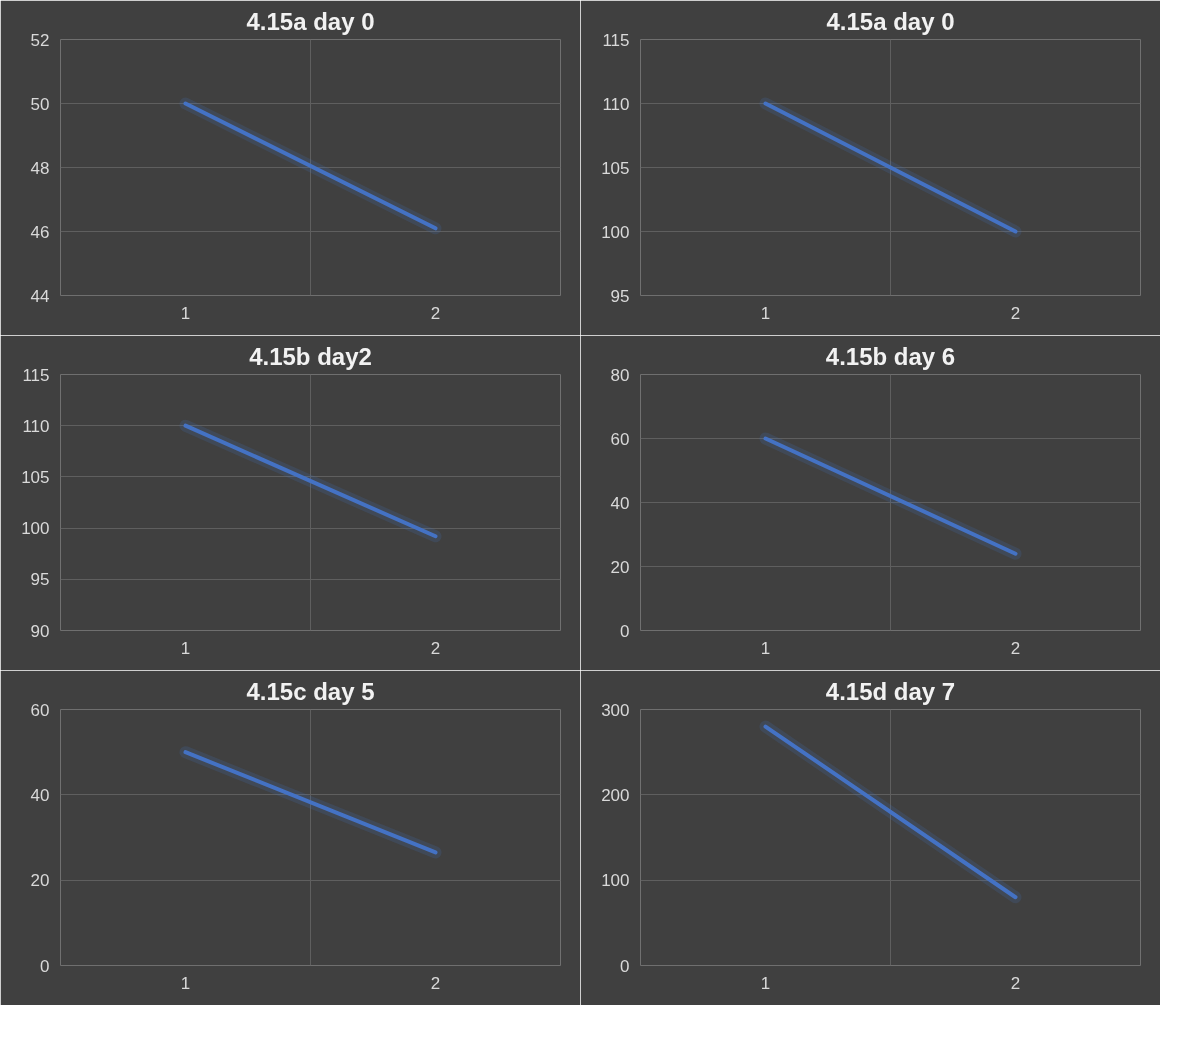 The image size is (1179, 1039). Describe the element at coordinates (40, 296) in the screenshot. I see `y-tick-label: 44` at that location.